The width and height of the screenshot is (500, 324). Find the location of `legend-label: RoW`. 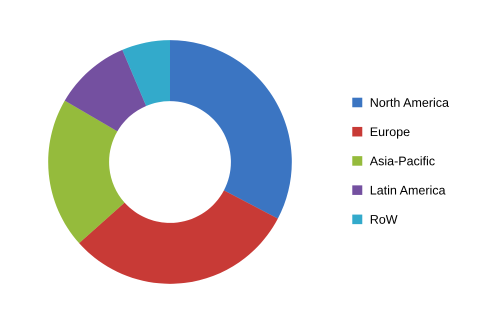

legend-label: RoW is located at coordinates (384, 219).